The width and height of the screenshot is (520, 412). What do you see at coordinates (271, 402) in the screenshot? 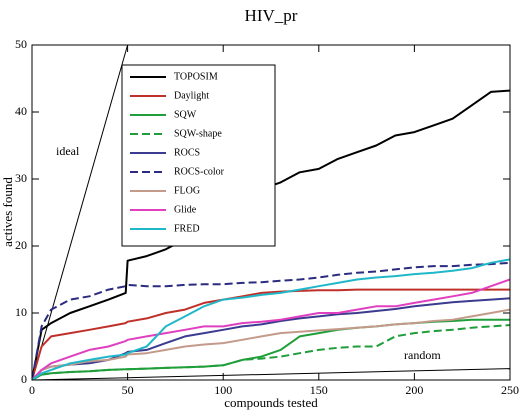
I see `x-axis-label: compounds tested` at bounding box center [271, 402].